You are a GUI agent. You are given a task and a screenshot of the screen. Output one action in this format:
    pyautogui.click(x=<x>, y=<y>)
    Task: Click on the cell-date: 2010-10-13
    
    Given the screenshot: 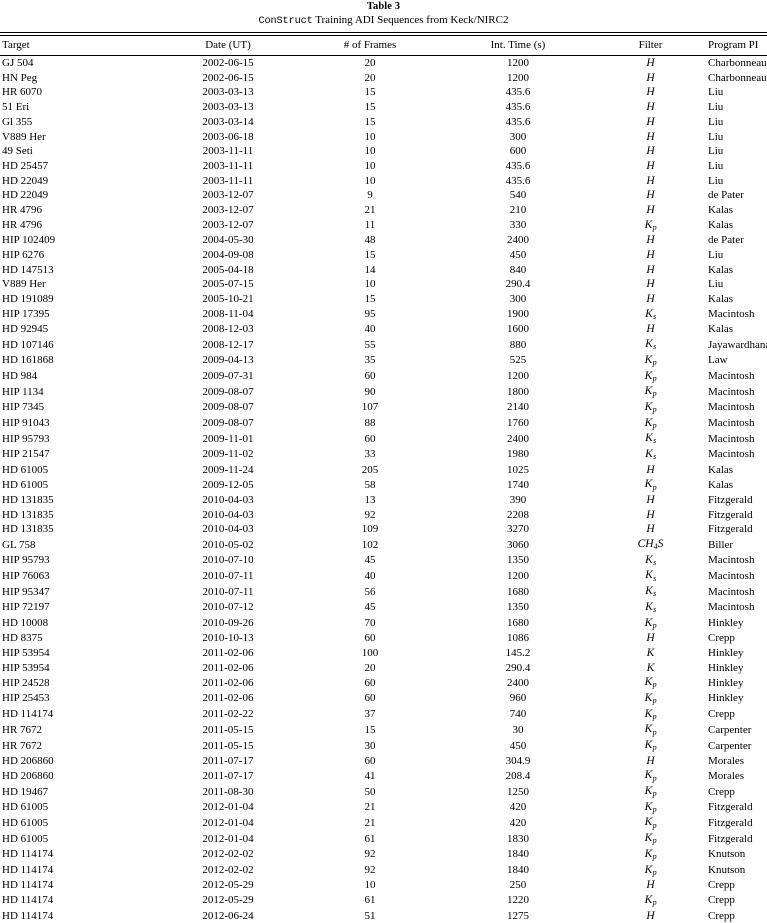 What is the action you would take?
    pyautogui.click(x=228, y=638)
    